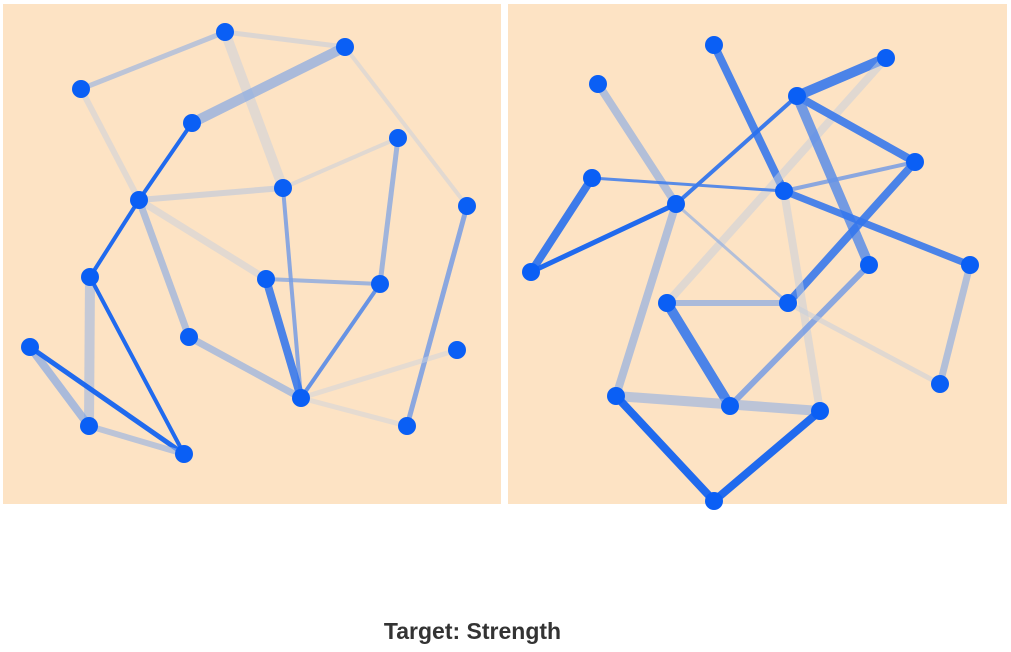  Describe the element at coordinates (110, 144) in the screenshot. I see `edge-a2-a5` at that location.